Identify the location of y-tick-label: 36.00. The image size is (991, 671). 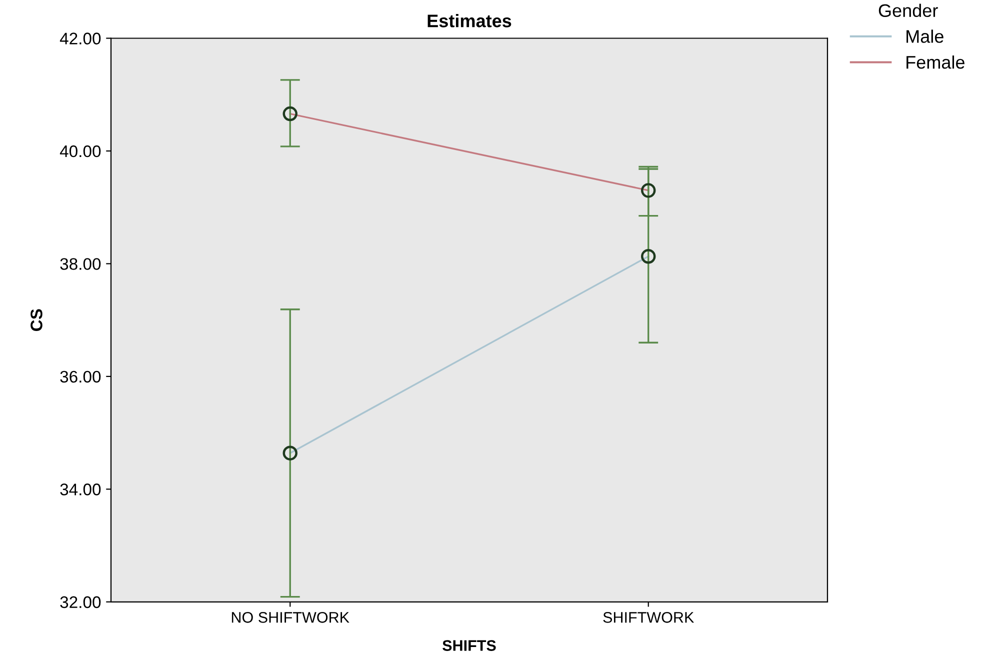
(80, 376).